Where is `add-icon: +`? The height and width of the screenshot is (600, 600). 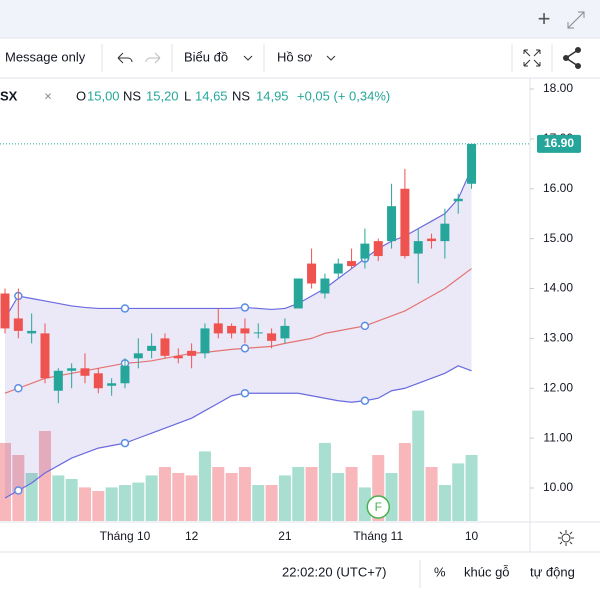 add-icon: + is located at coordinates (544, 18).